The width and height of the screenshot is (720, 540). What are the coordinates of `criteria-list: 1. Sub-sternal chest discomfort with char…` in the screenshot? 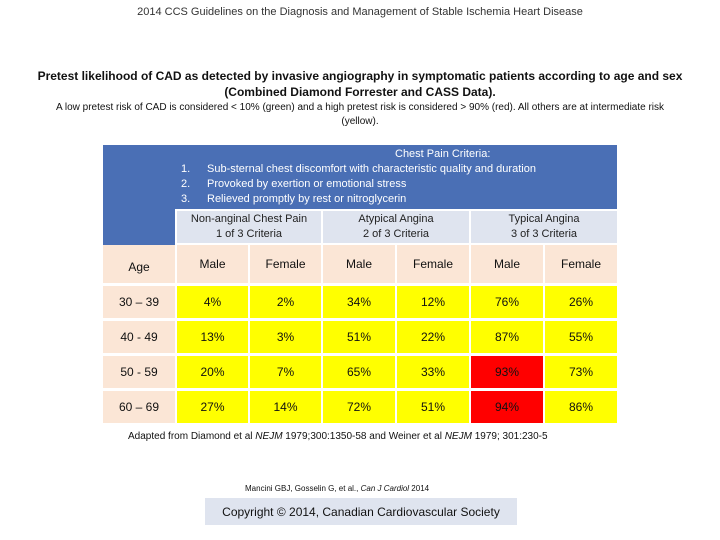 It's located at (358, 184).